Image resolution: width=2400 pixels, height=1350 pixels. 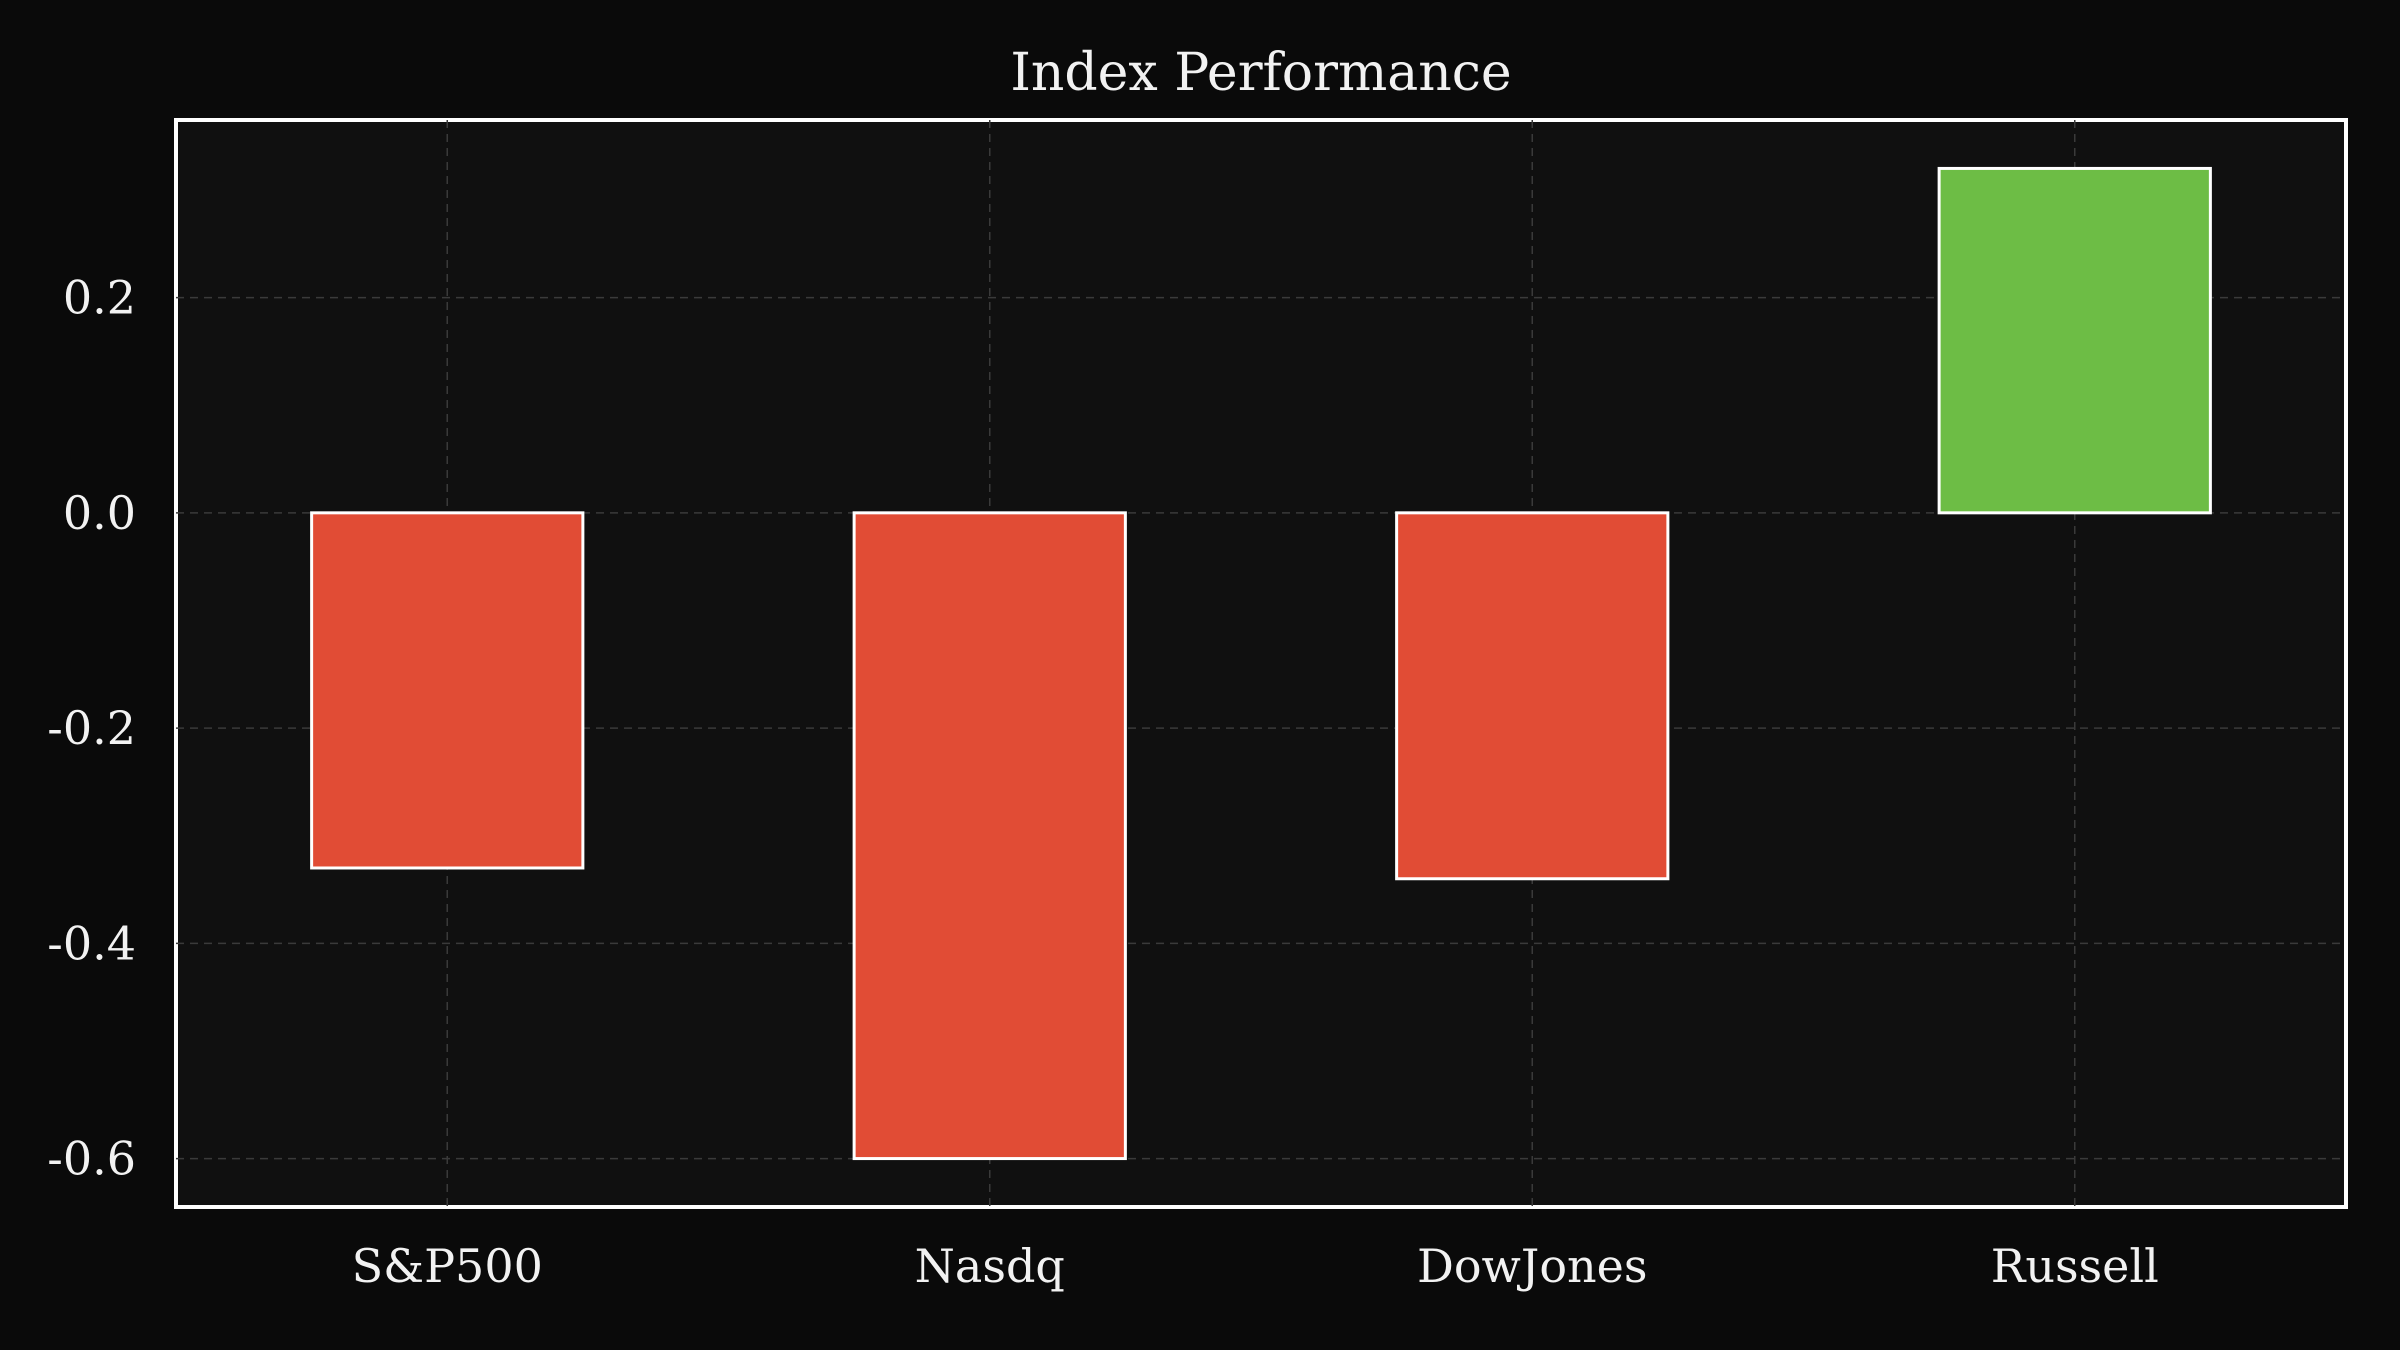 What do you see at coordinates (99, 513) in the screenshot?
I see `y-tick-label: 0.0` at bounding box center [99, 513].